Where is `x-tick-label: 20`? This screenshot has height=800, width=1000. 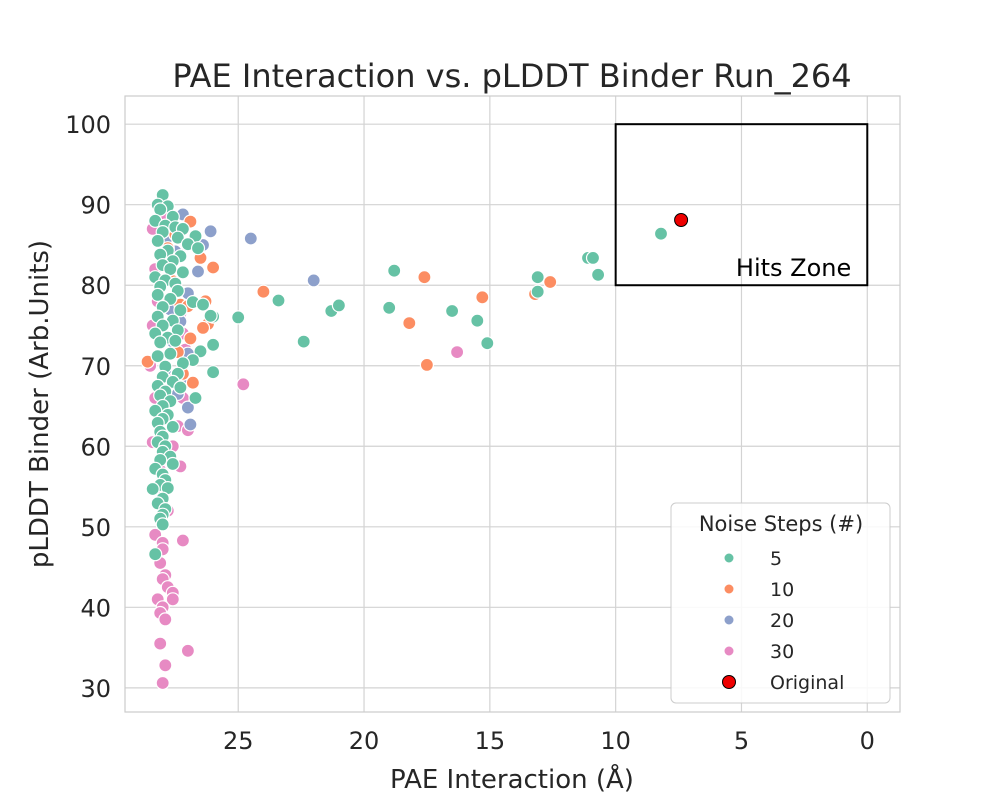 x-tick-label: 20 is located at coordinates (364, 741).